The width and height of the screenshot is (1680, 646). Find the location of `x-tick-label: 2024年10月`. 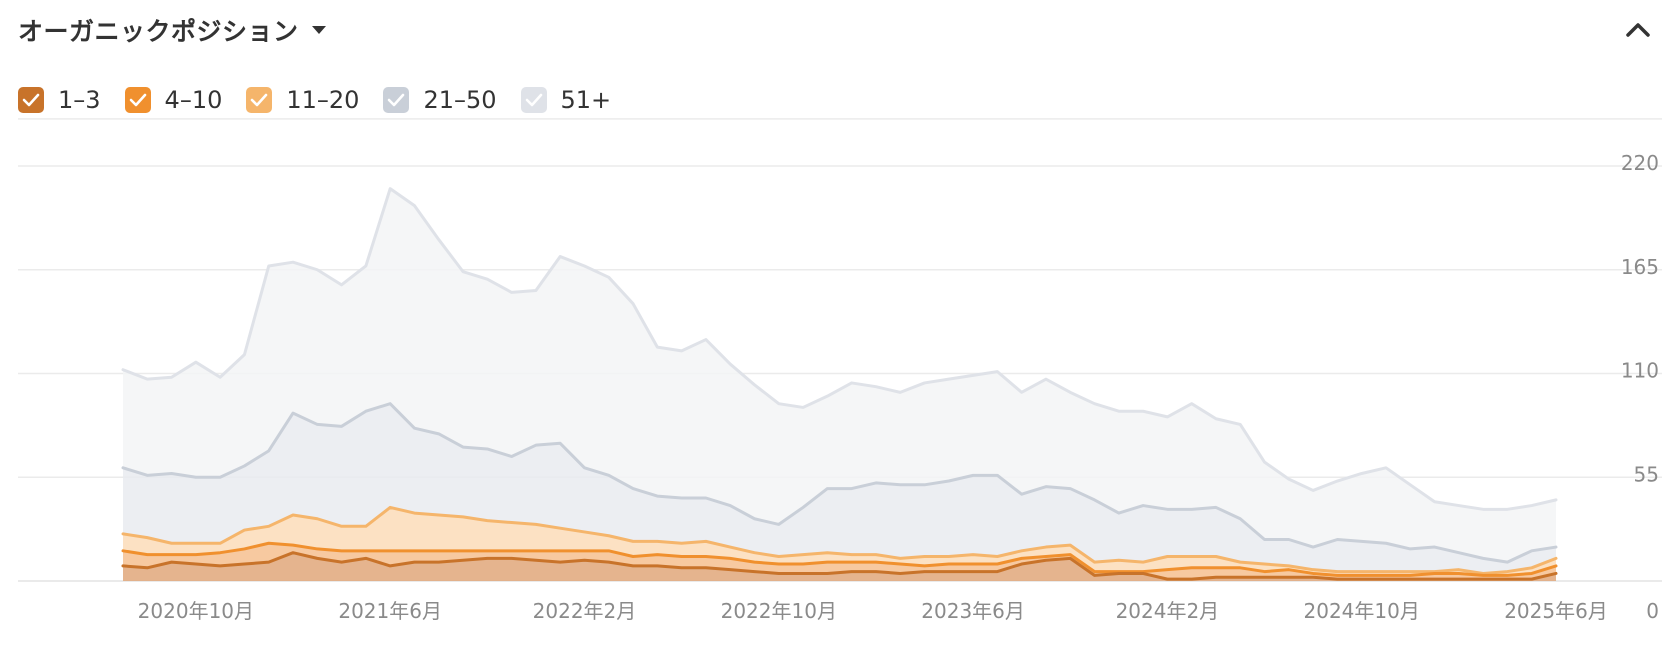

x-tick-label: 2024年10月 is located at coordinates (1362, 611).